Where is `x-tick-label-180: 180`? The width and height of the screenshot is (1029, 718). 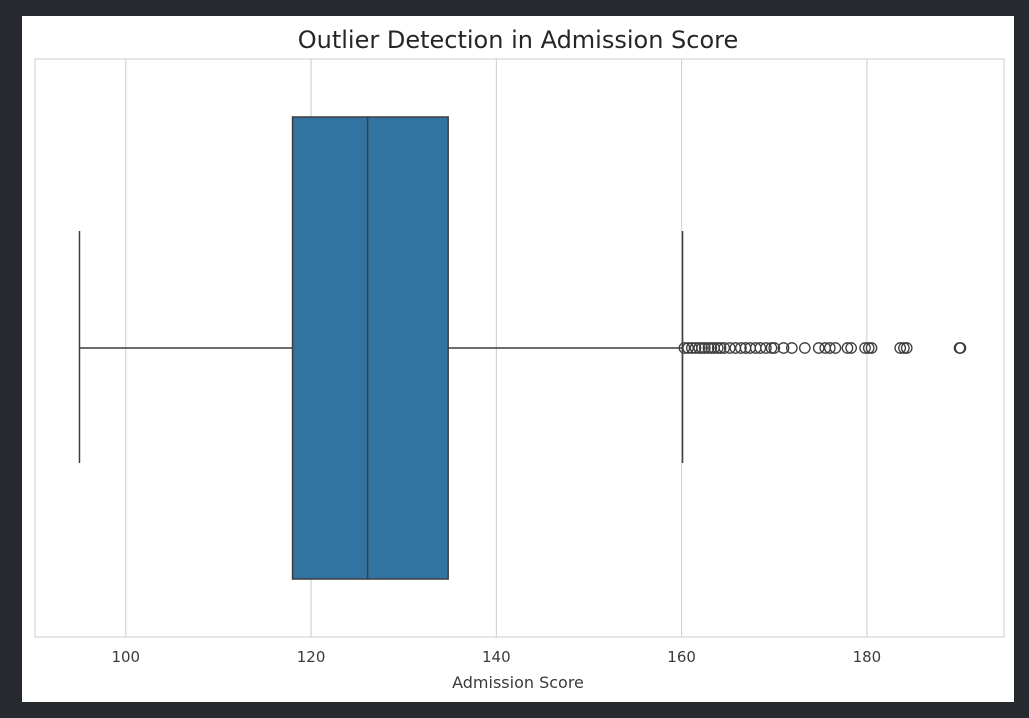
x-tick-label-180: 180 is located at coordinates (867, 657).